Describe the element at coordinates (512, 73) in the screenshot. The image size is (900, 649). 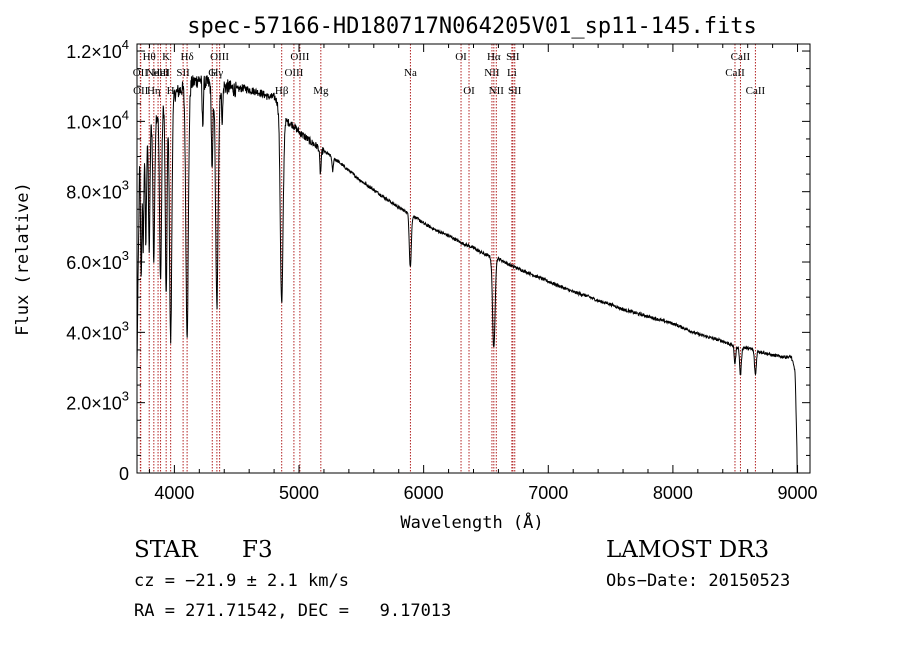
I see `line-marker-label: Li` at that location.